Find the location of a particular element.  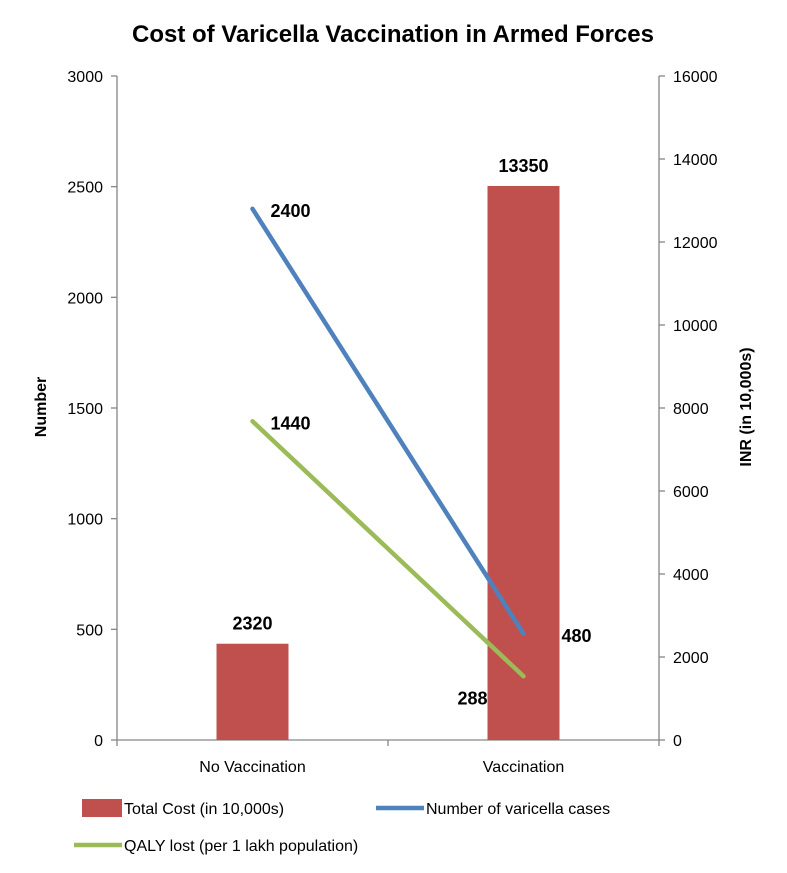

right-tick-label: 6000 is located at coordinates (691, 492).